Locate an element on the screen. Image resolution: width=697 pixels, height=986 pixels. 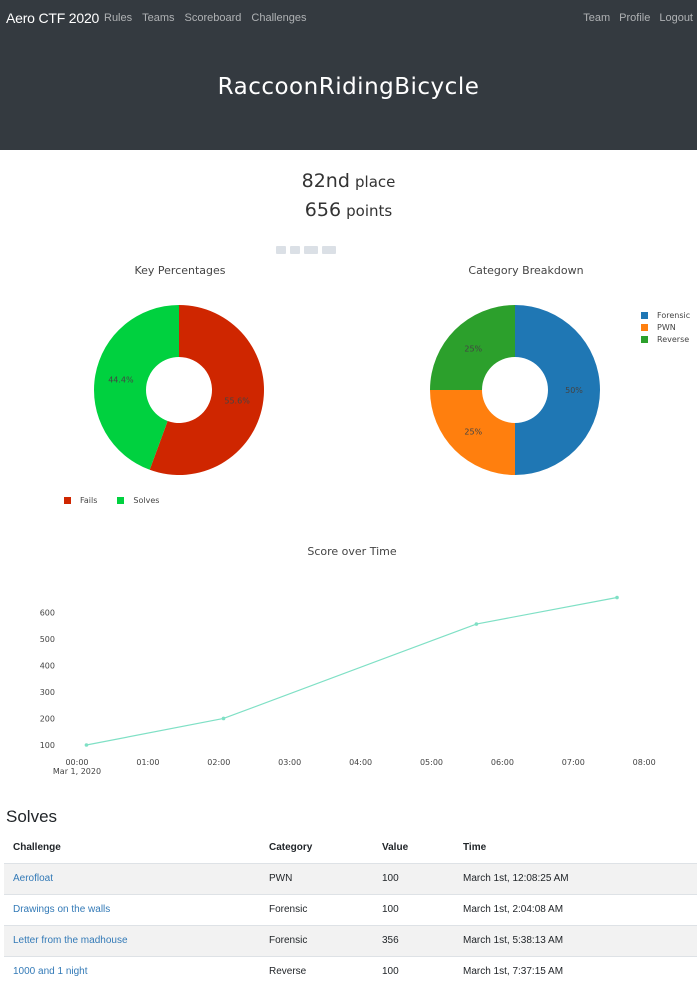
nav-left: Rules Teams Scoreboard Challenges is located at coordinates (210, 18).